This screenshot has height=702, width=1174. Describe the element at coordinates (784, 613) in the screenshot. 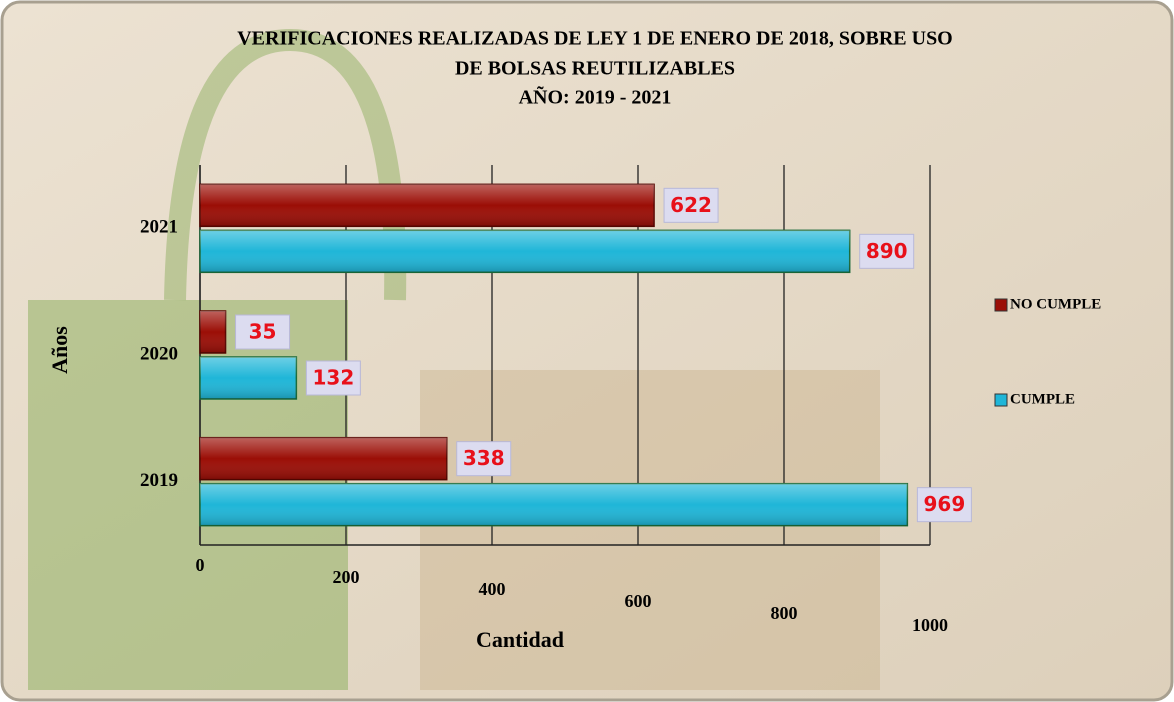

I see `x-tick-label: 800` at that location.